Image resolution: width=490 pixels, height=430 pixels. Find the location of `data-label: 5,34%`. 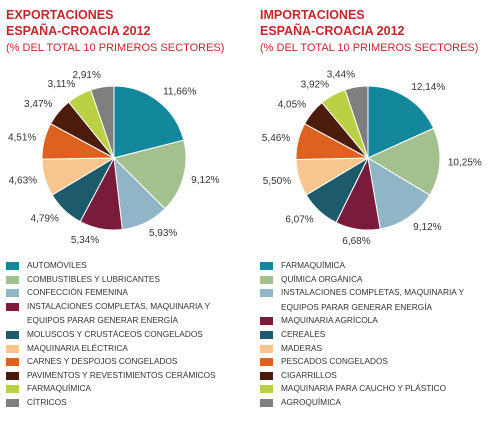

data-label: 5,34% is located at coordinates (85, 240).